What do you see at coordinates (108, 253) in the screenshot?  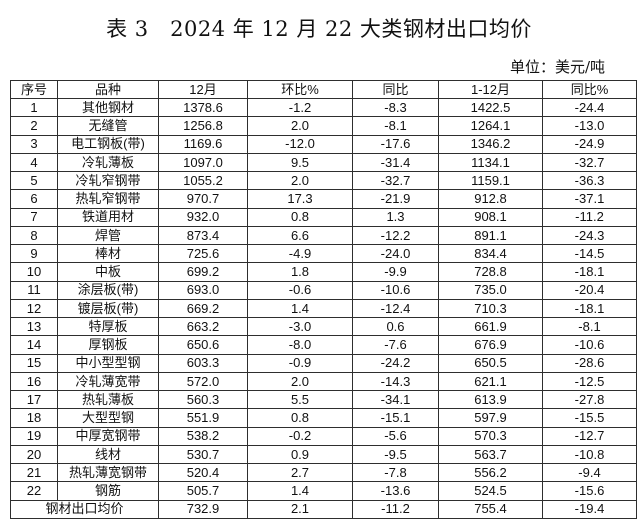 I see `table-cell: 棒材` at bounding box center [108, 253].